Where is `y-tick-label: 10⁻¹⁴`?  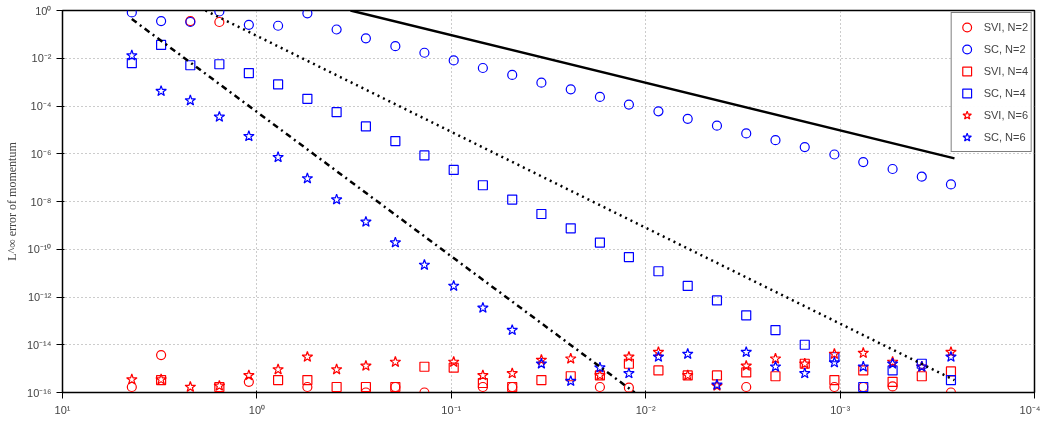 y-tick-label: 10⁻¹⁴ is located at coordinates (39, 344).